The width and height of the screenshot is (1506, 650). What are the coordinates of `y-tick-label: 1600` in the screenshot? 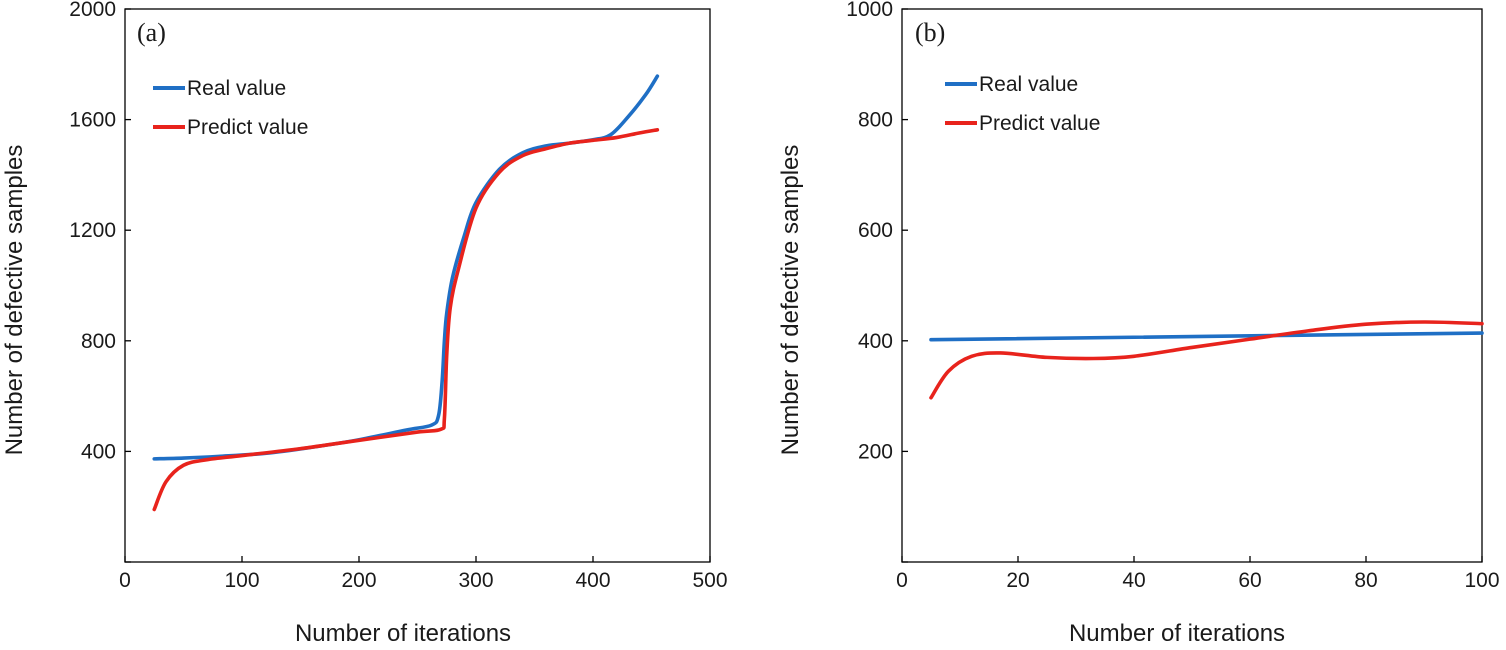 It's located at (92, 120).